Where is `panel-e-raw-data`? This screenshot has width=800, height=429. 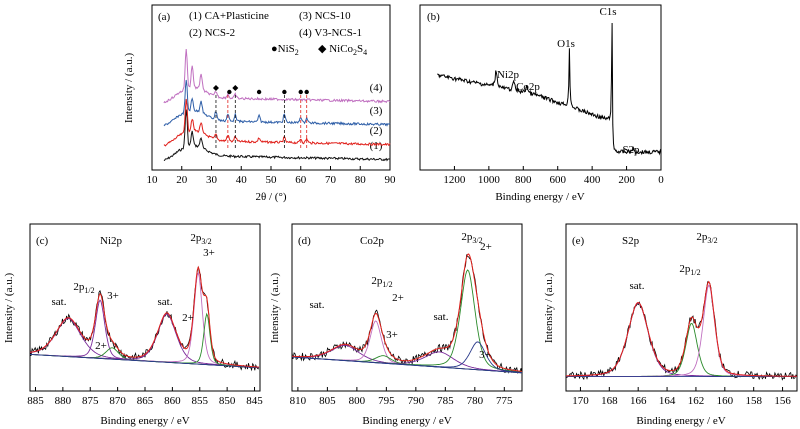
panel-e-raw-data is located at coordinates (681, 331).